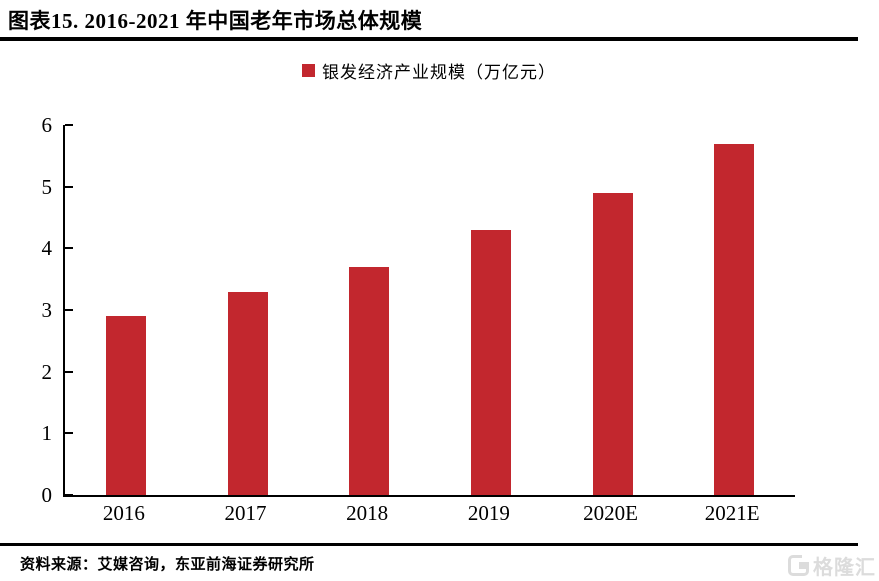 The height and width of the screenshot is (581, 879). Describe the element at coordinates (125, 405) in the screenshot. I see `bar-2016` at that location.